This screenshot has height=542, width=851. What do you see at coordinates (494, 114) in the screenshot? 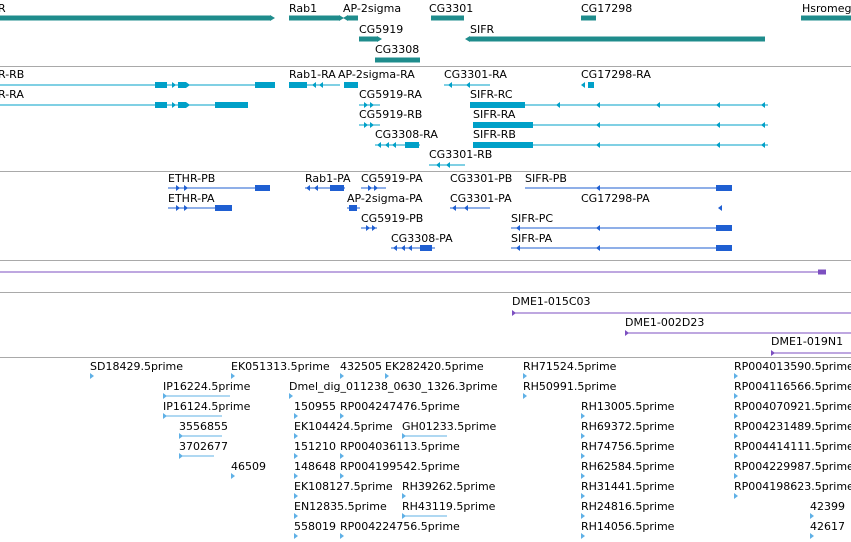
I see `transcript-label: SIFR-RA` at bounding box center [494, 114].